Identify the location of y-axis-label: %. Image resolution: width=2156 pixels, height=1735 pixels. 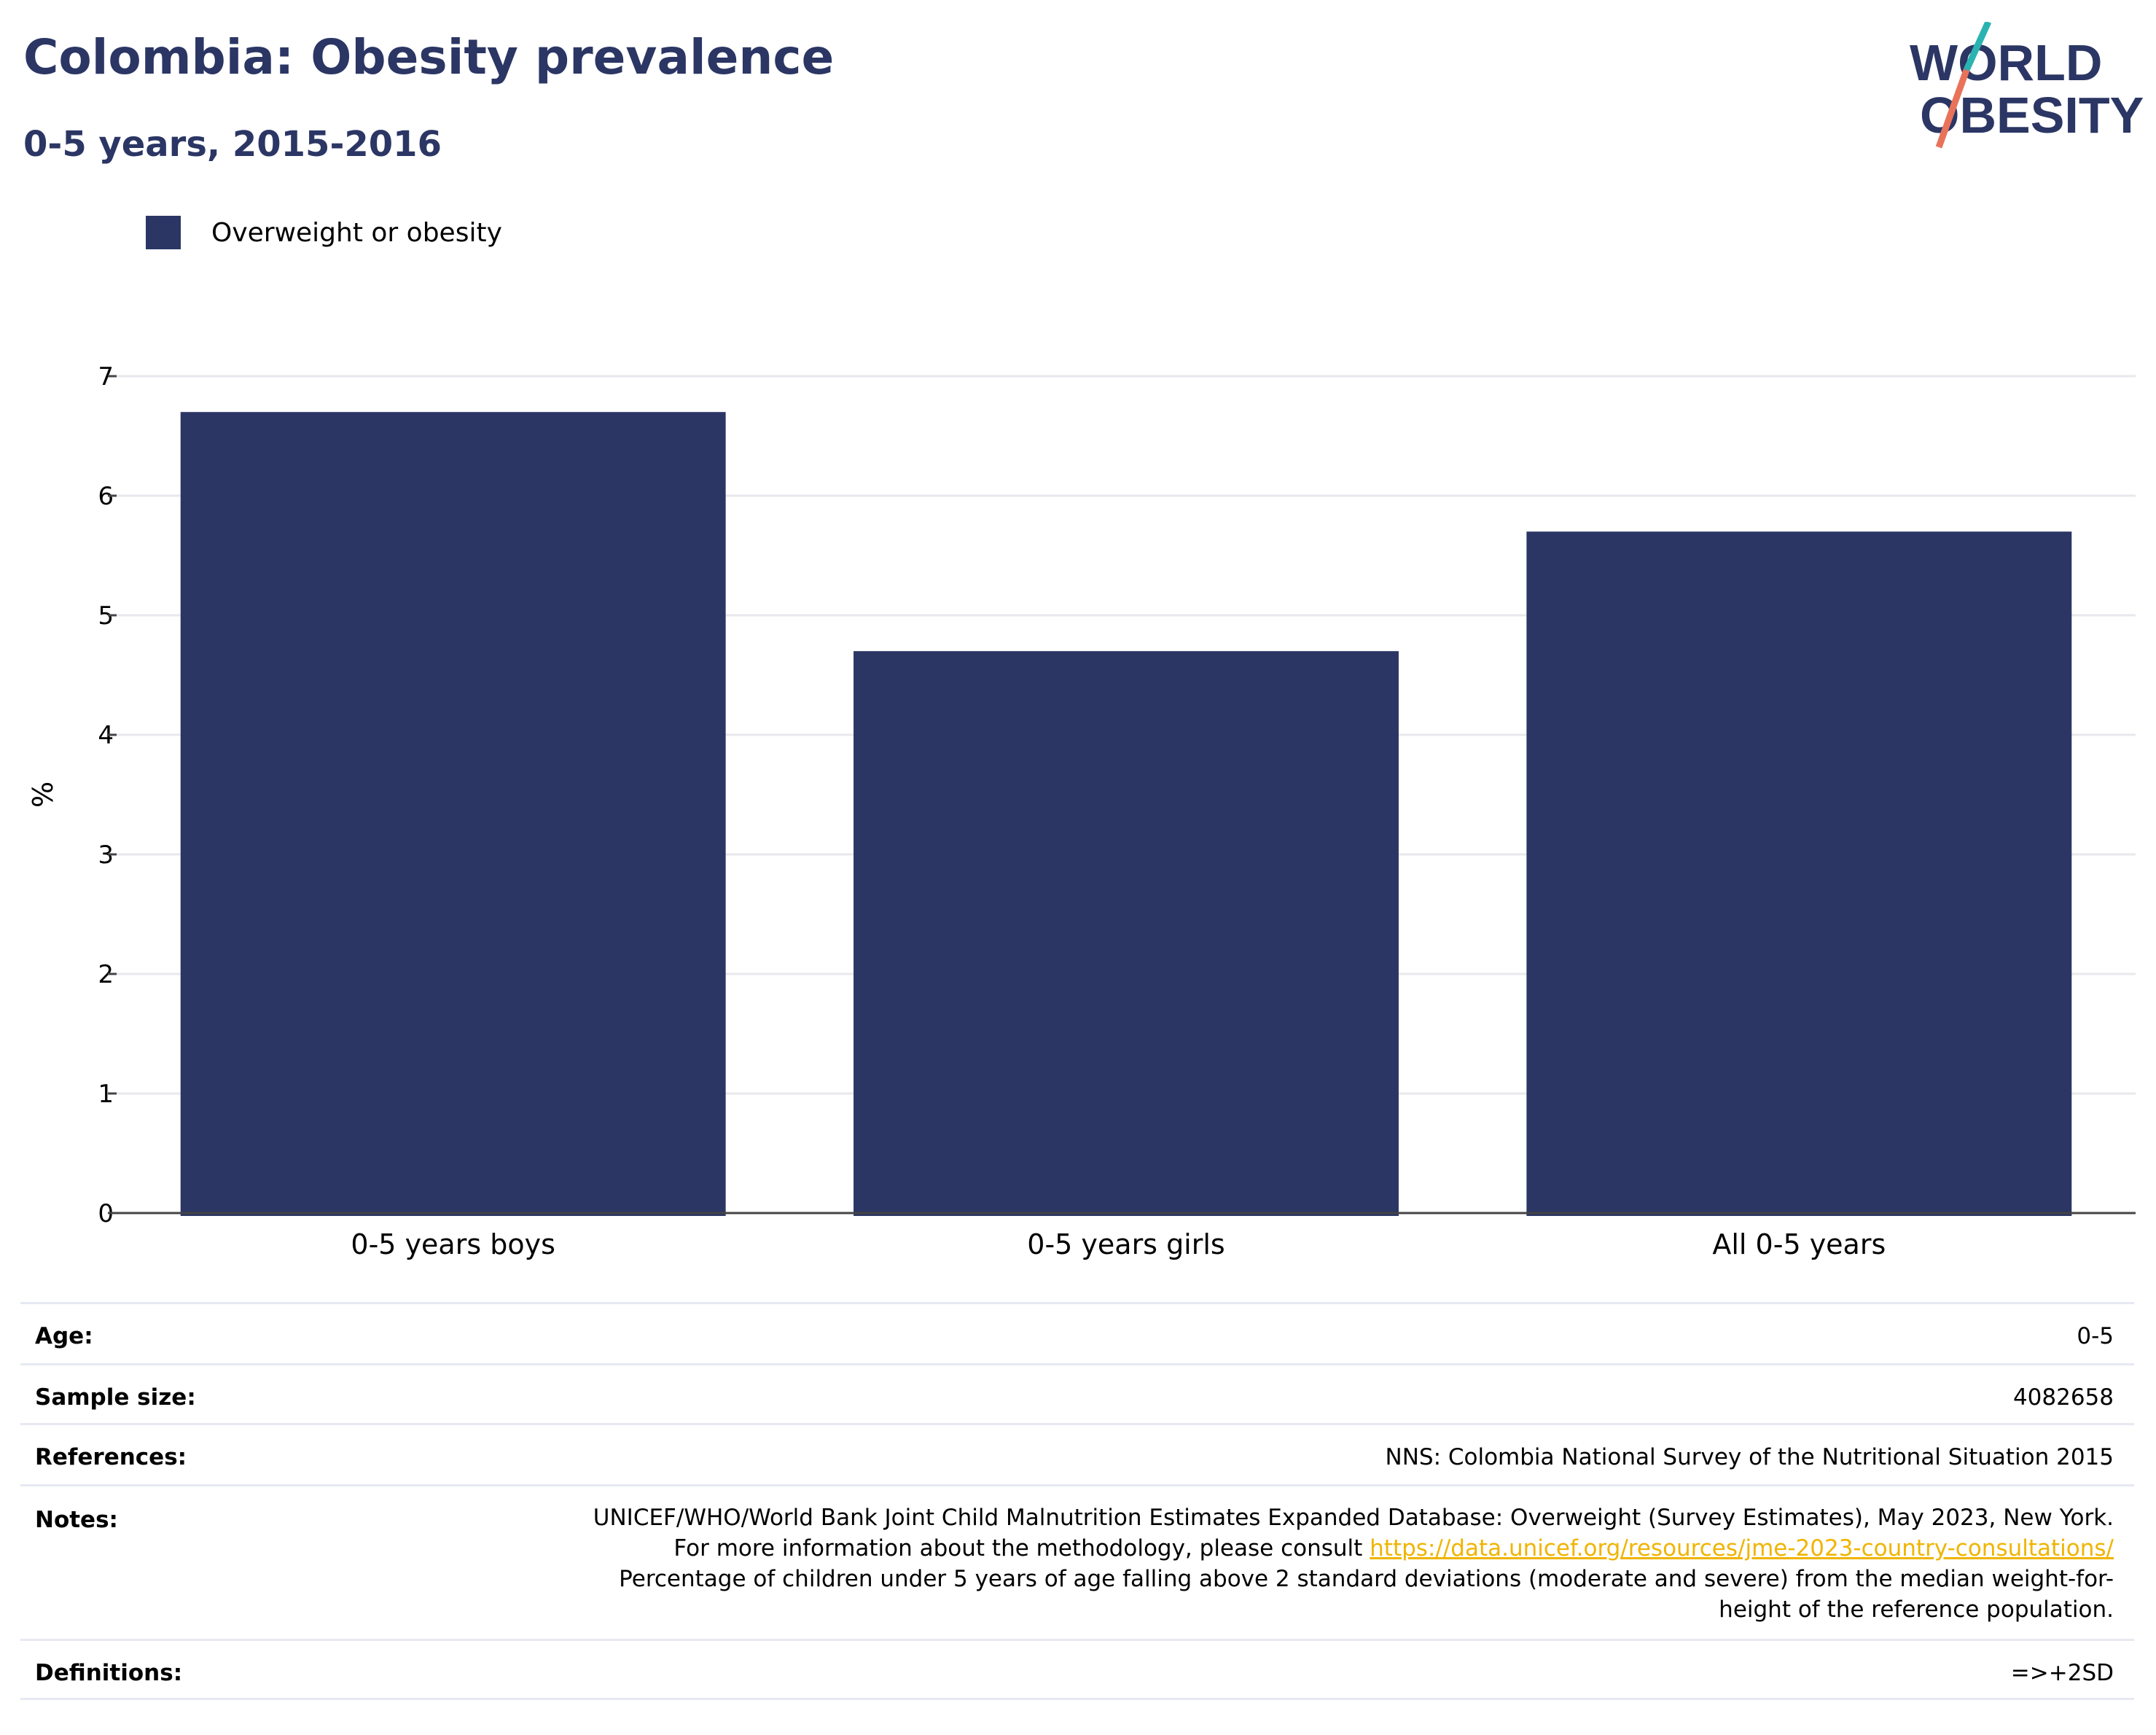
(43, 794).